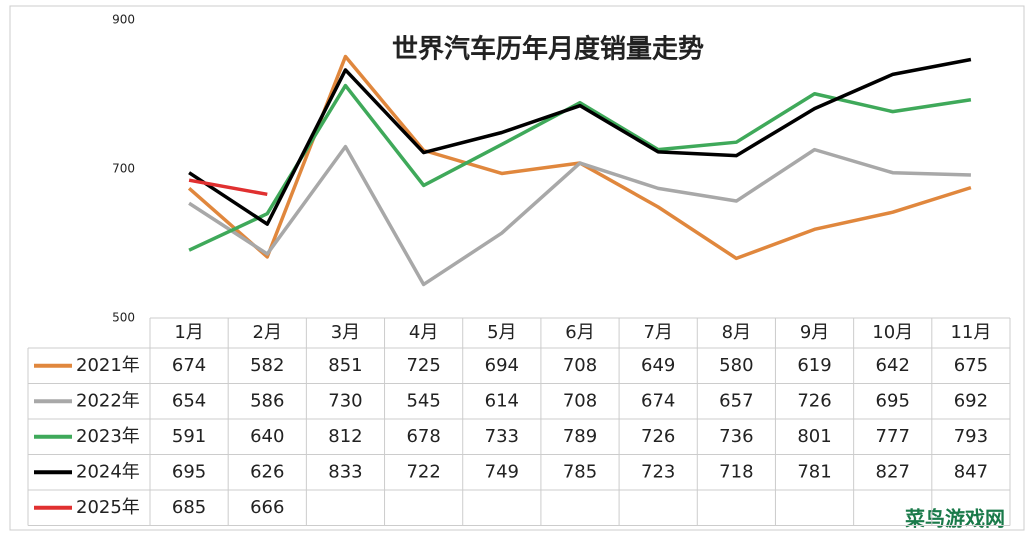 This screenshot has height=544, width=1034. What do you see at coordinates (123, 20) in the screenshot?
I see `y-tick-label: 900` at bounding box center [123, 20].